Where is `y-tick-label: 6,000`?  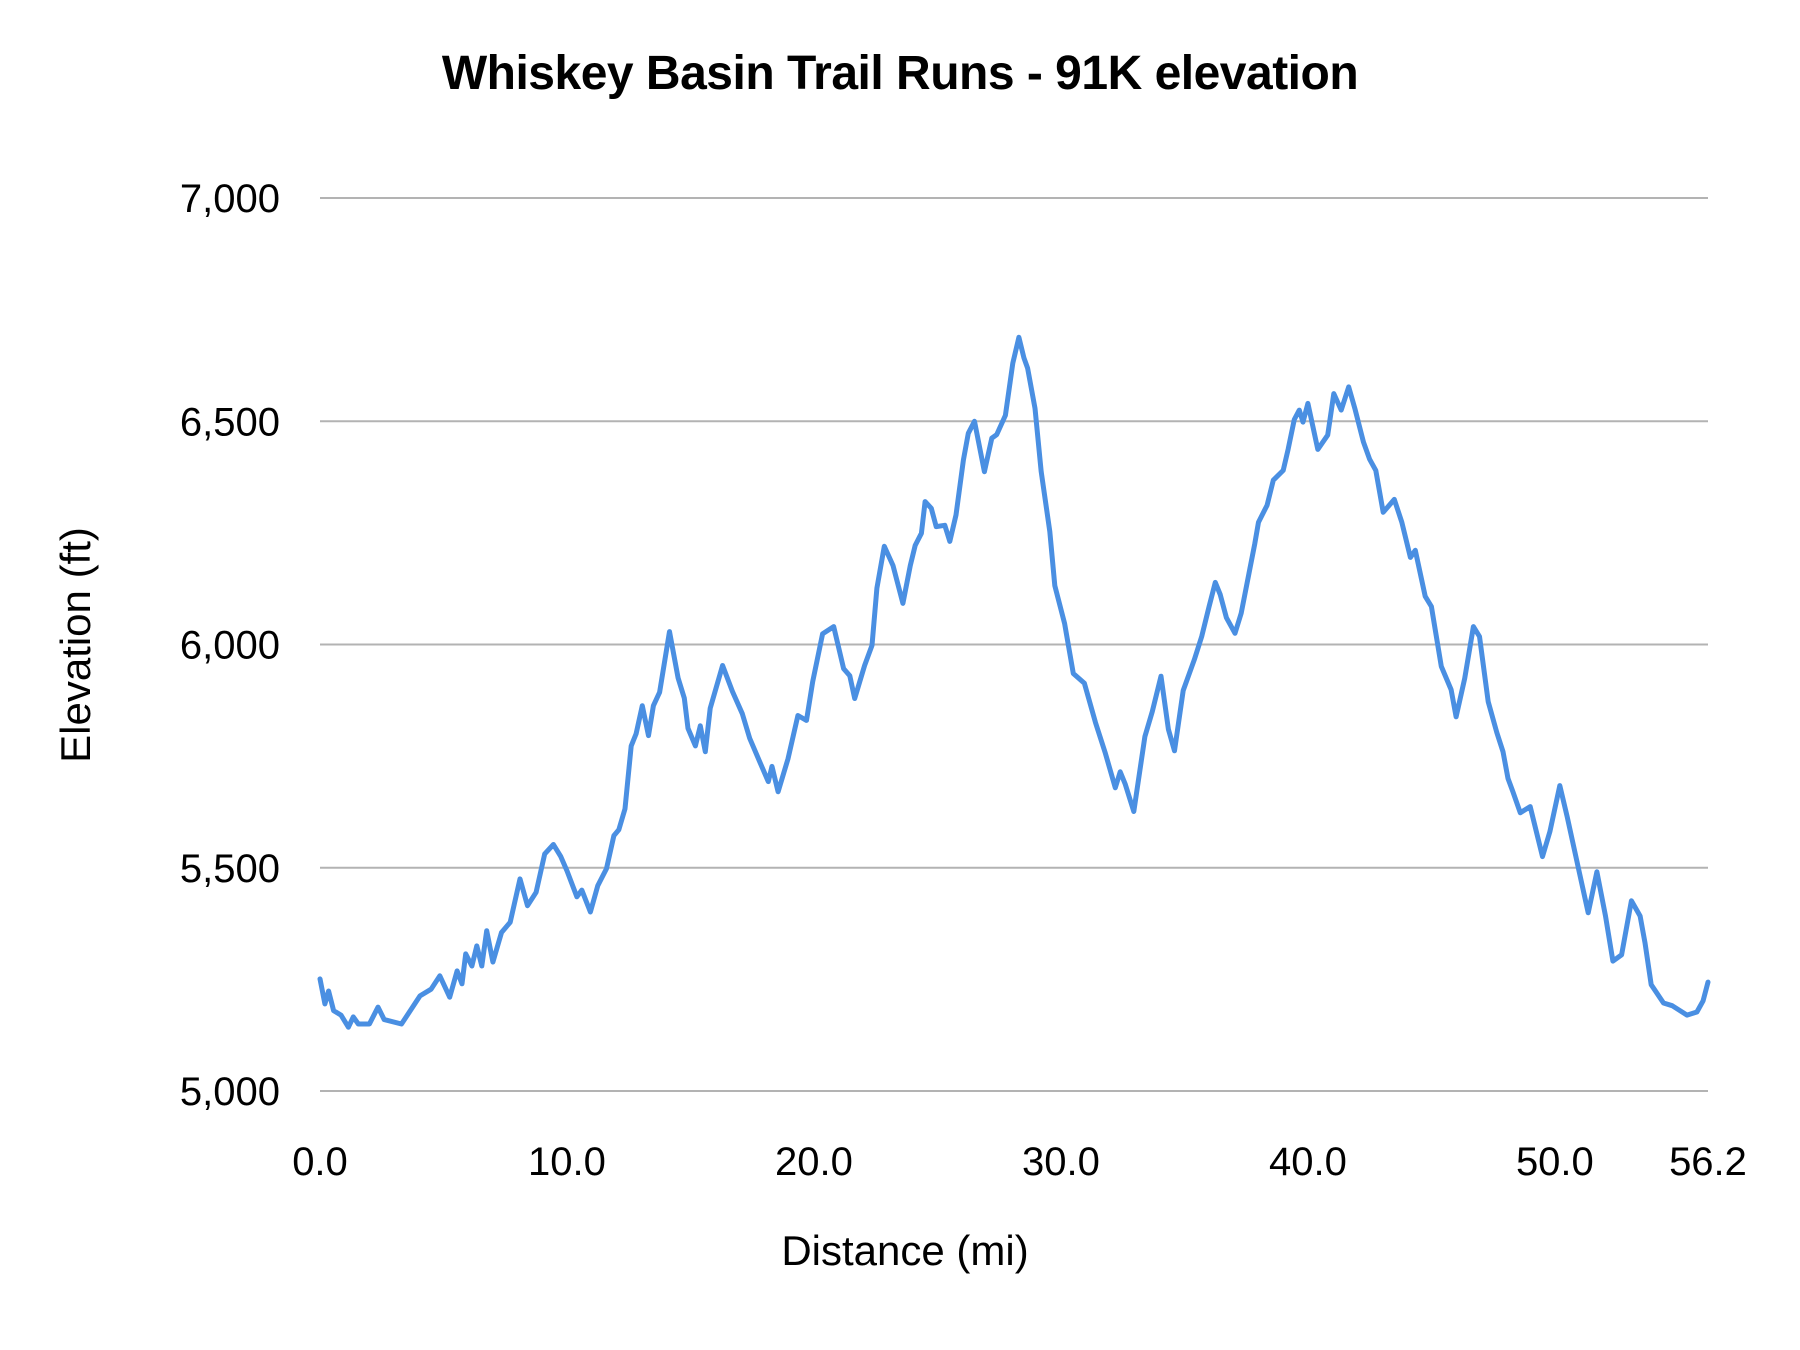 y-tick-label: 6,000 is located at coordinates (230, 646).